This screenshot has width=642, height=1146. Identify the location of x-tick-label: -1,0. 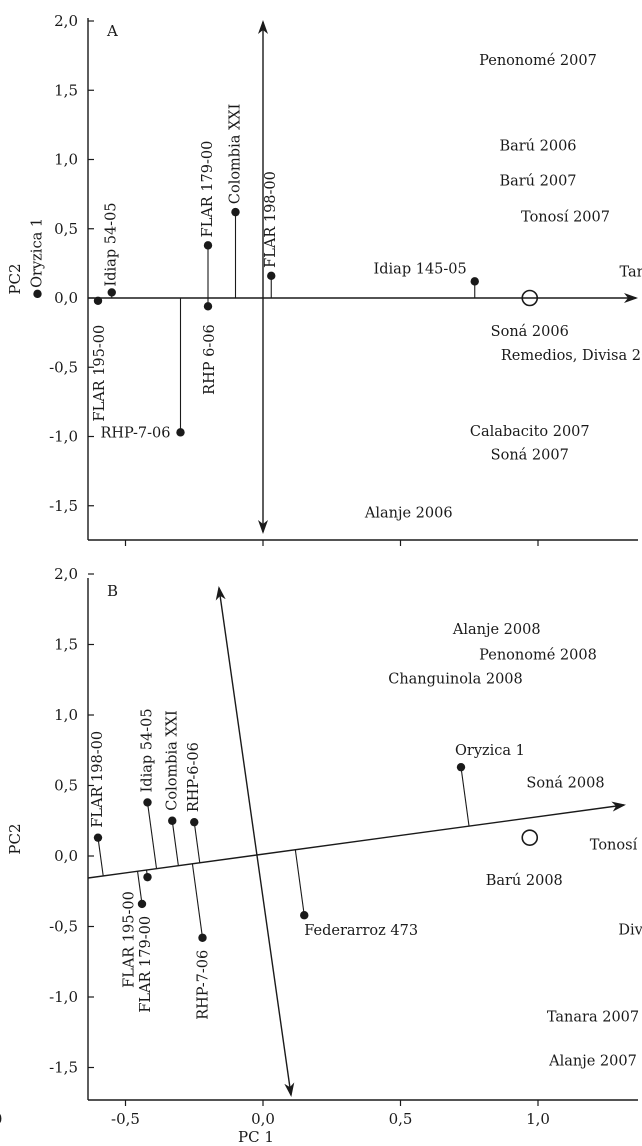
(1, 1119).